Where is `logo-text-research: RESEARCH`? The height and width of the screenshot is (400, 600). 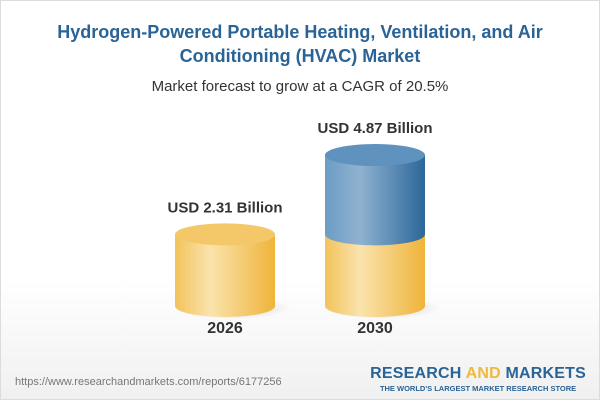 logo-text-research: RESEARCH is located at coordinates (418, 373).